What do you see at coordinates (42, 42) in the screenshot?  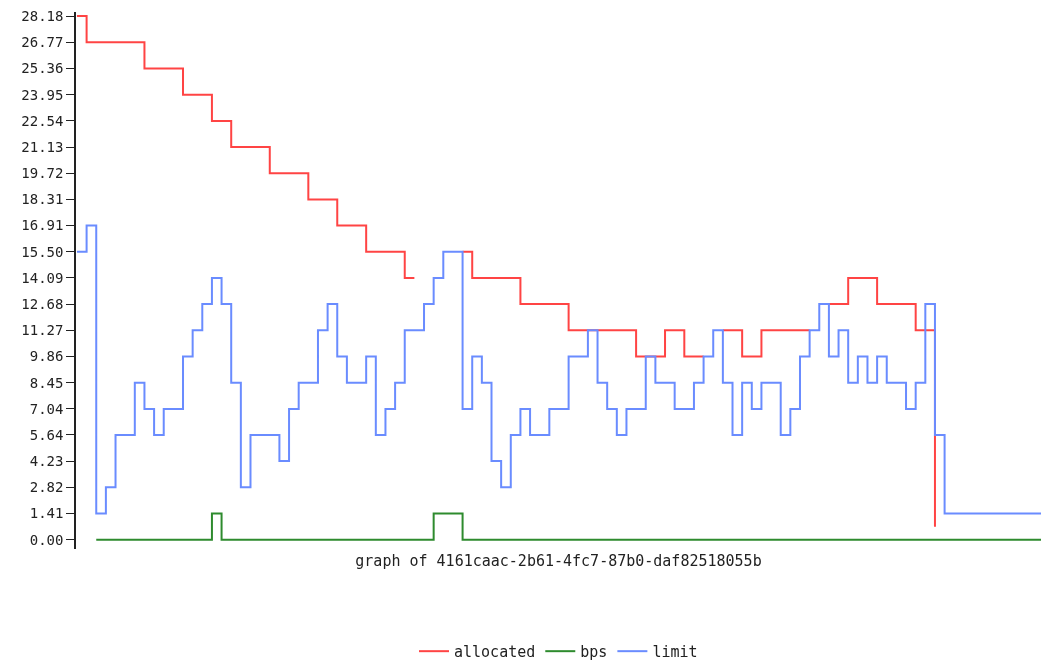 I see `y-tick-label: 26.77` at bounding box center [42, 42].